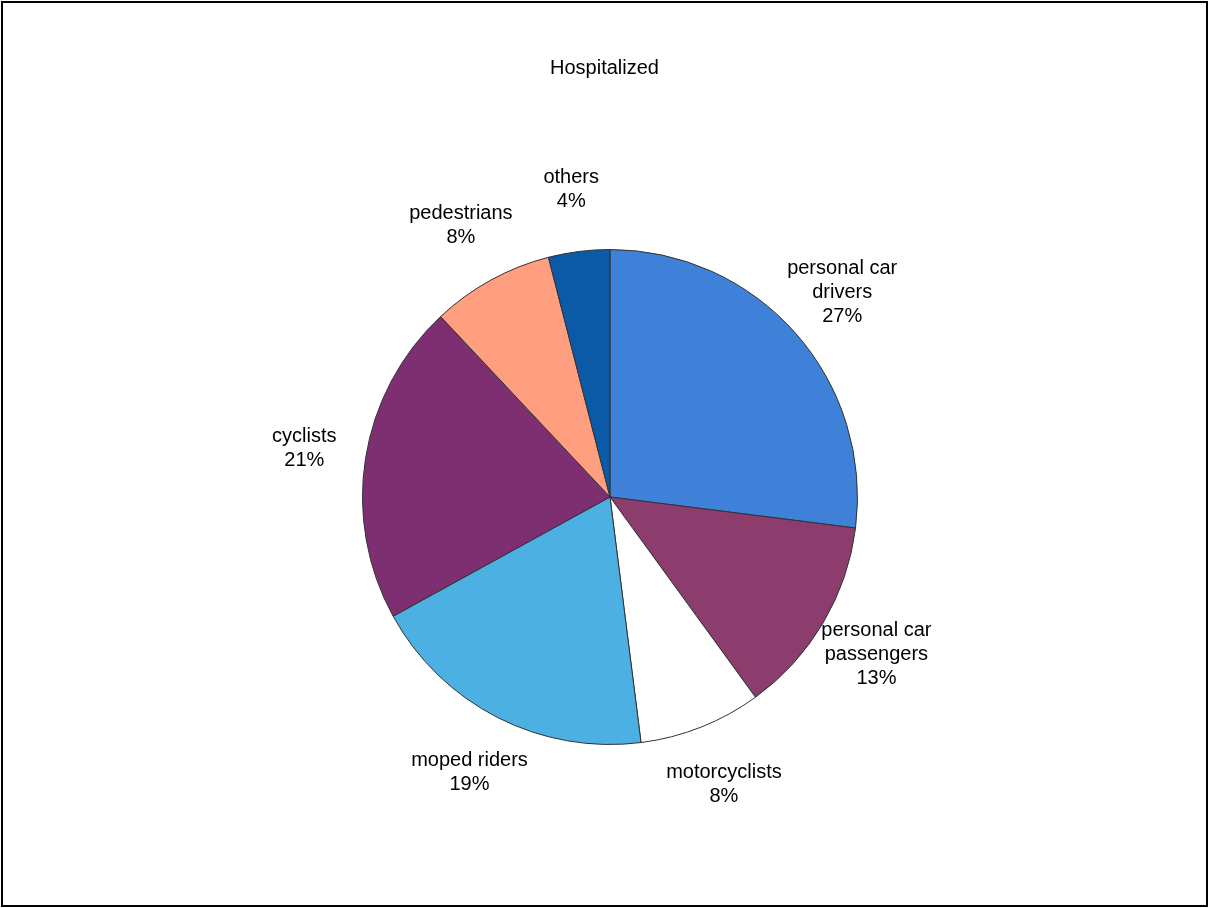 This screenshot has width=1209, height=908. Describe the element at coordinates (571, 200) in the screenshot. I see `data-label: 4%` at that location.